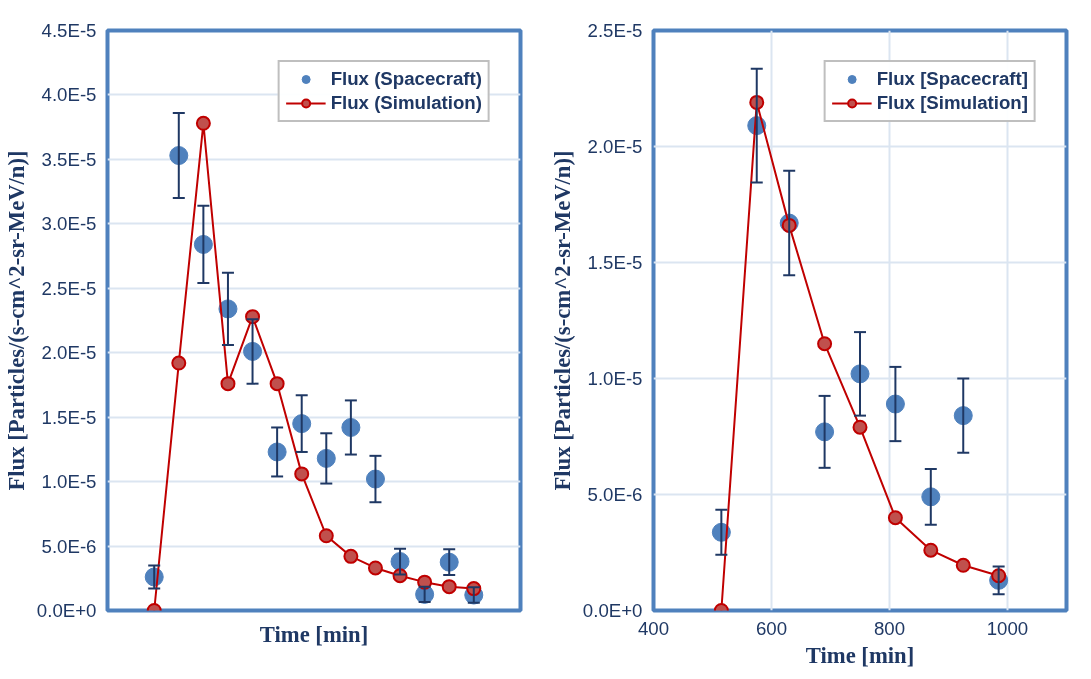  Describe the element at coordinates (771, 628) in the screenshot. I see `x-tick-label: 600` at that location.